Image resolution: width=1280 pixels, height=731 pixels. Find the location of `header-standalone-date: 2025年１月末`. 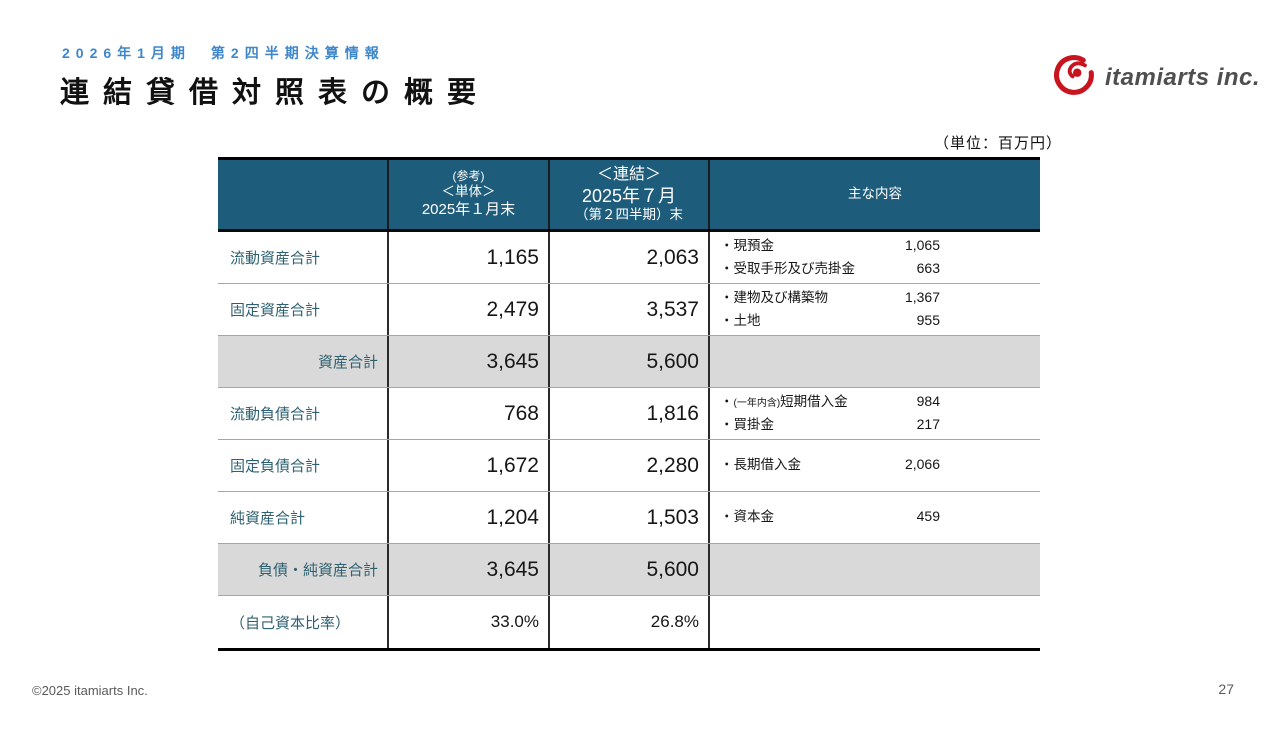

header-standalone-date: 2025年１月末 is located at coordinates (468, 210).